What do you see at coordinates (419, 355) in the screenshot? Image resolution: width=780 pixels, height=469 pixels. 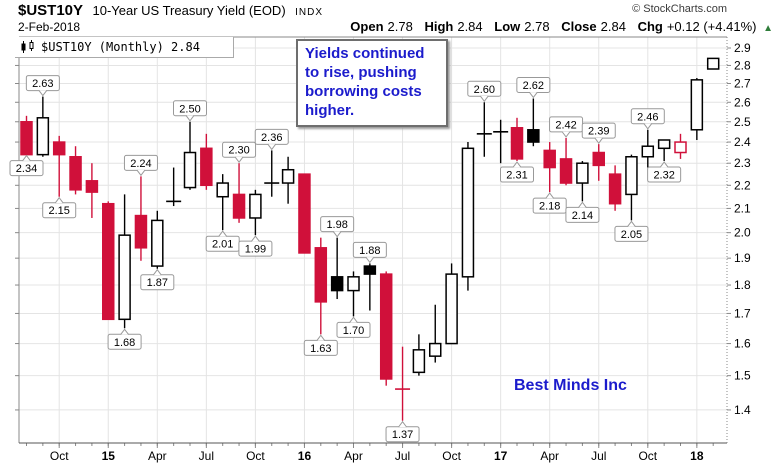 I see `candle-Aug-2016` at bounding box center [419, 355].